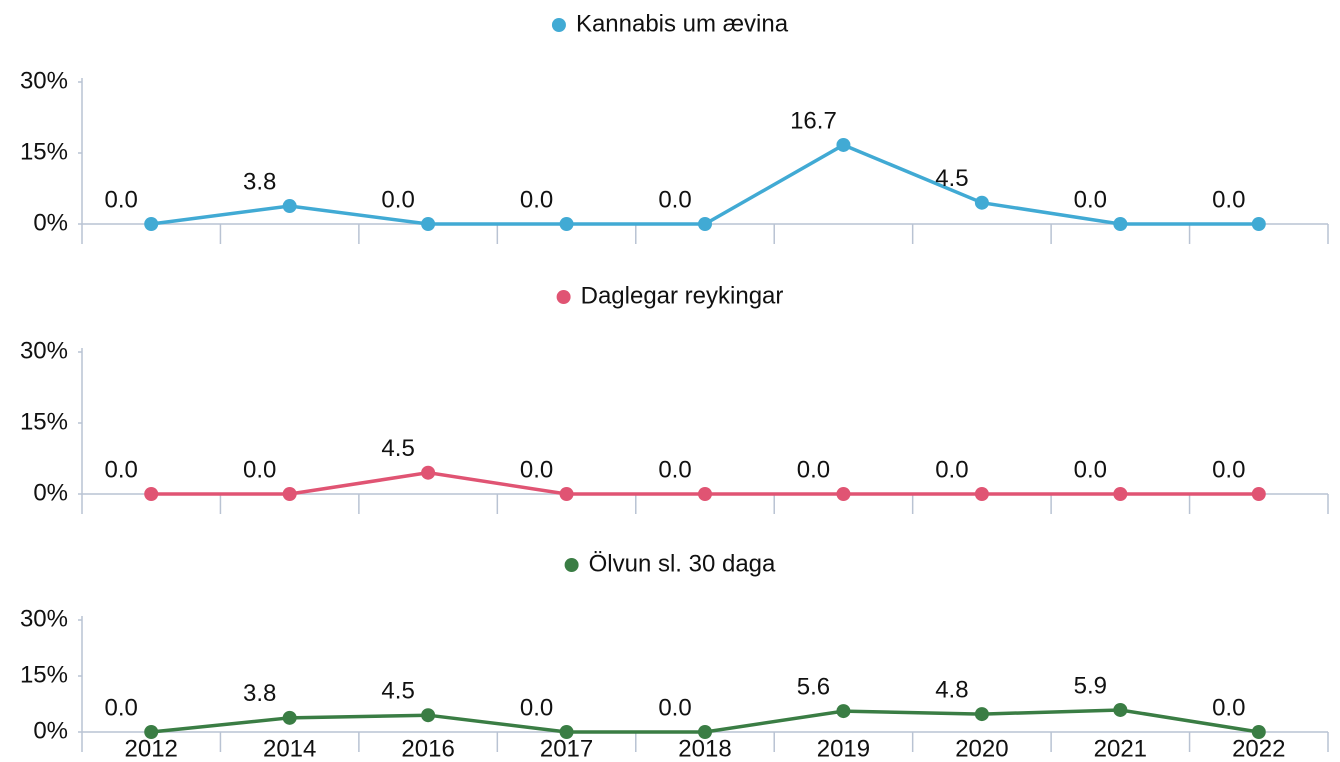  I want to click on x-tick-label: 2019, so click(843, 748).